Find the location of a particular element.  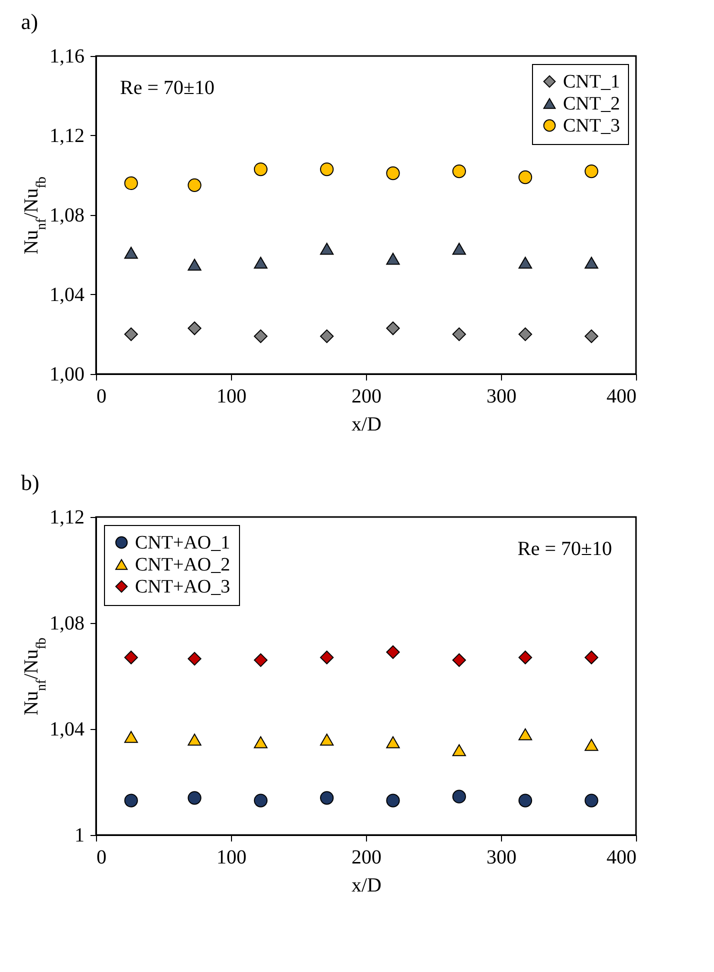

legend-label: CNT_2 is located at coordinates (591, 104).